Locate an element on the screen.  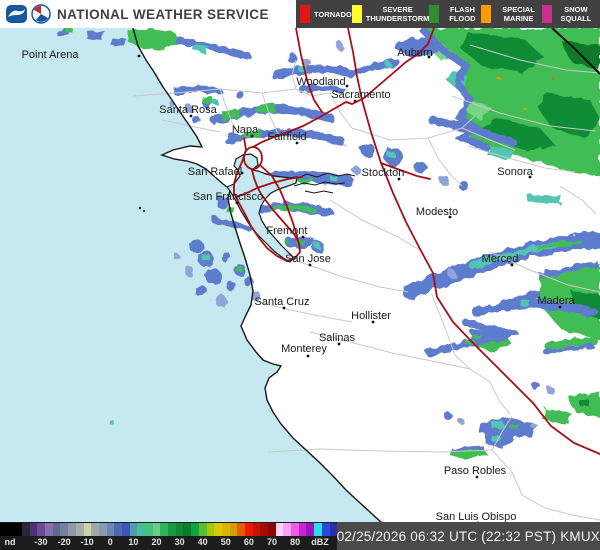
legend-label: TORNADO is located at coordinates (333, 14).